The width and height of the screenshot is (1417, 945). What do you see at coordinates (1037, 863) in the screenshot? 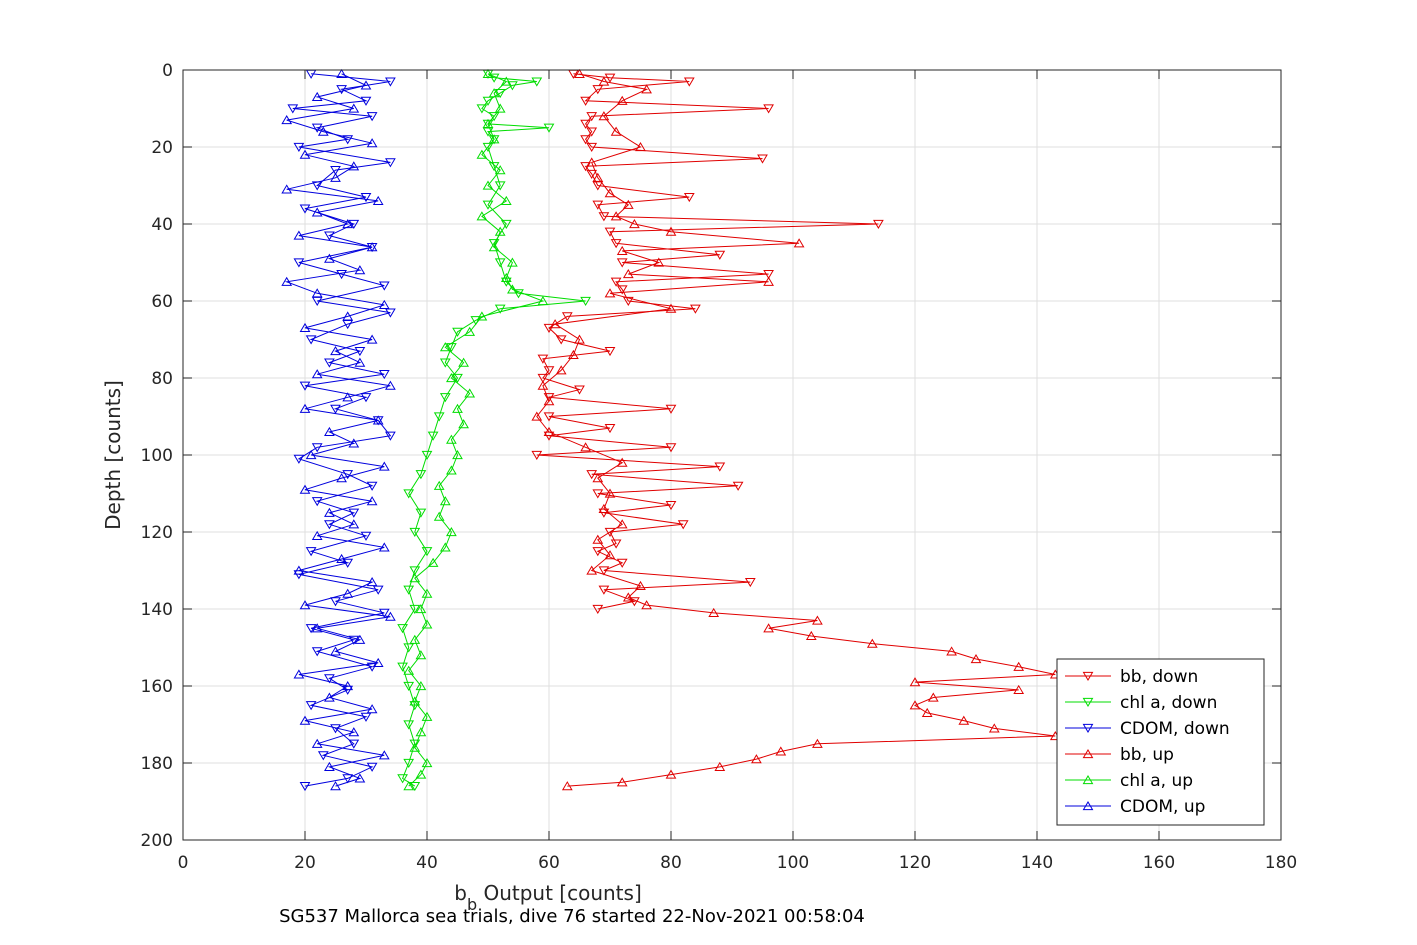
I see `x-tick-label: 140` at bounding box center [1037, 863].